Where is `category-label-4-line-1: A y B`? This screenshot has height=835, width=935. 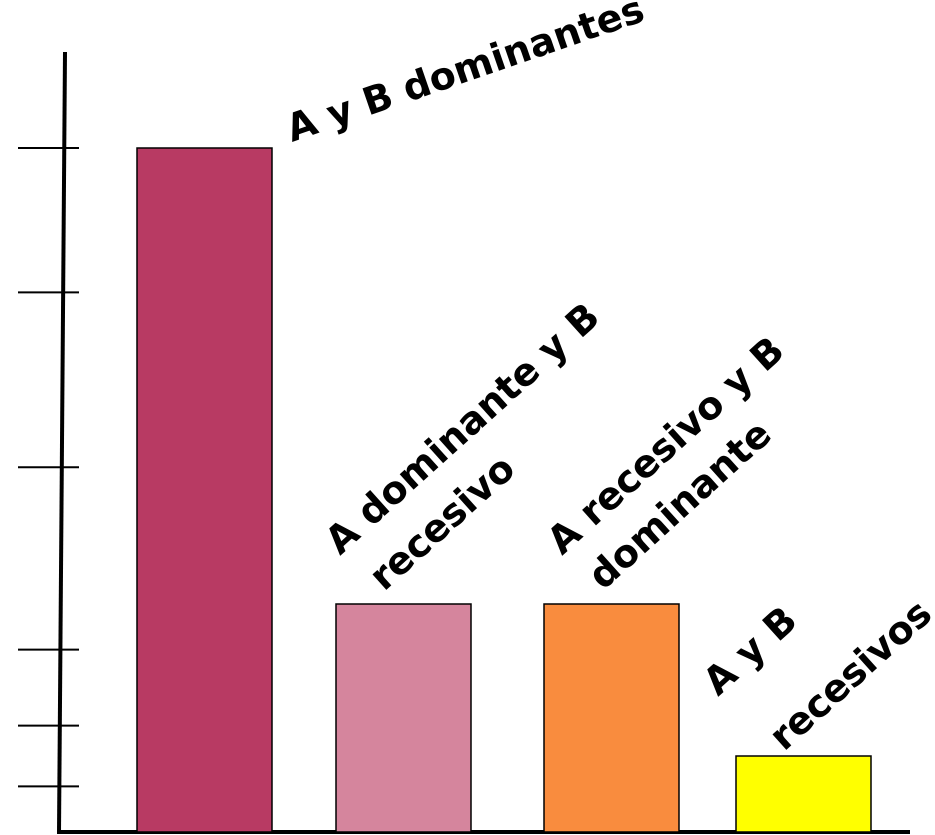 category-label-4-line-1: A y B is located at coordinates (750, 651).